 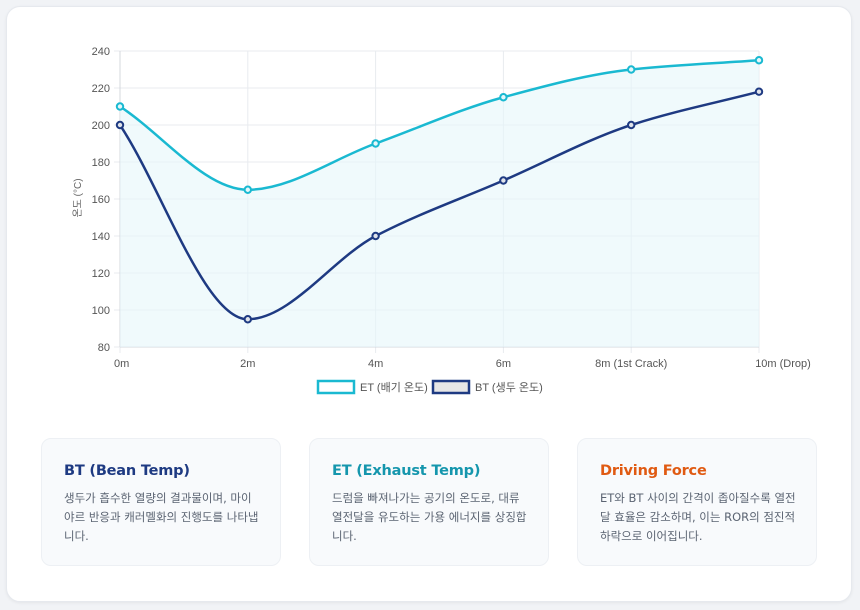 What do you see at coordinates (101, 52) in the screenshot?
I see `y-tick-label: 240` at bounding box center [101, 52].